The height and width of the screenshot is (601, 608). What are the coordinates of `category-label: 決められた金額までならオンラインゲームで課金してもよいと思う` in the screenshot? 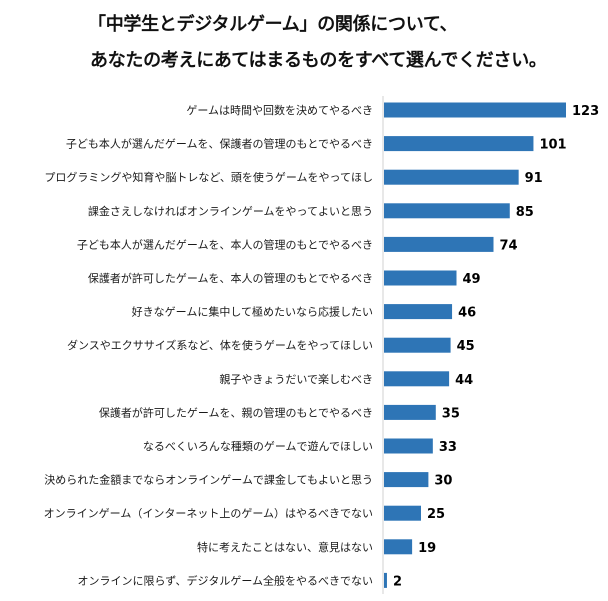 It's located at (208, 480).